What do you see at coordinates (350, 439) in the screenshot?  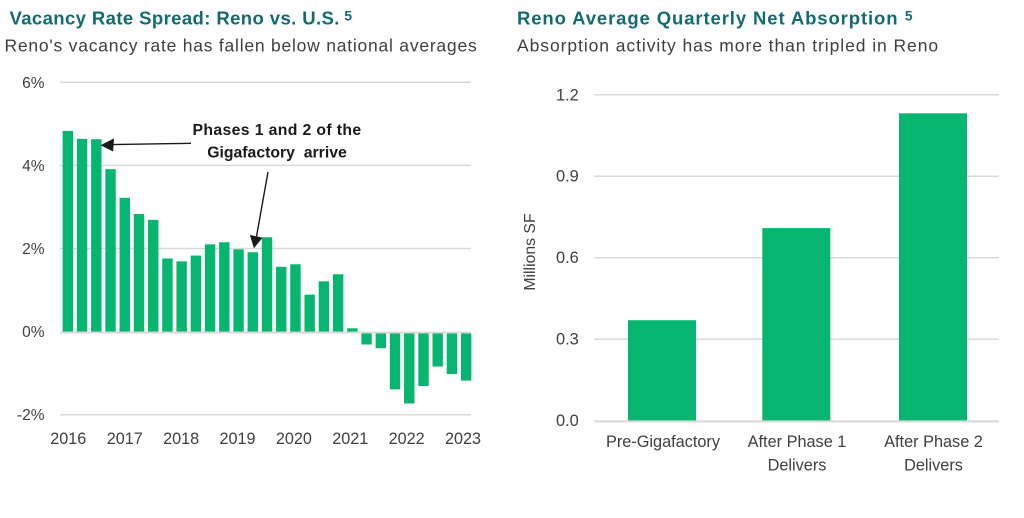 I see `svg-text: 2021` at bounding box center [350, 439].